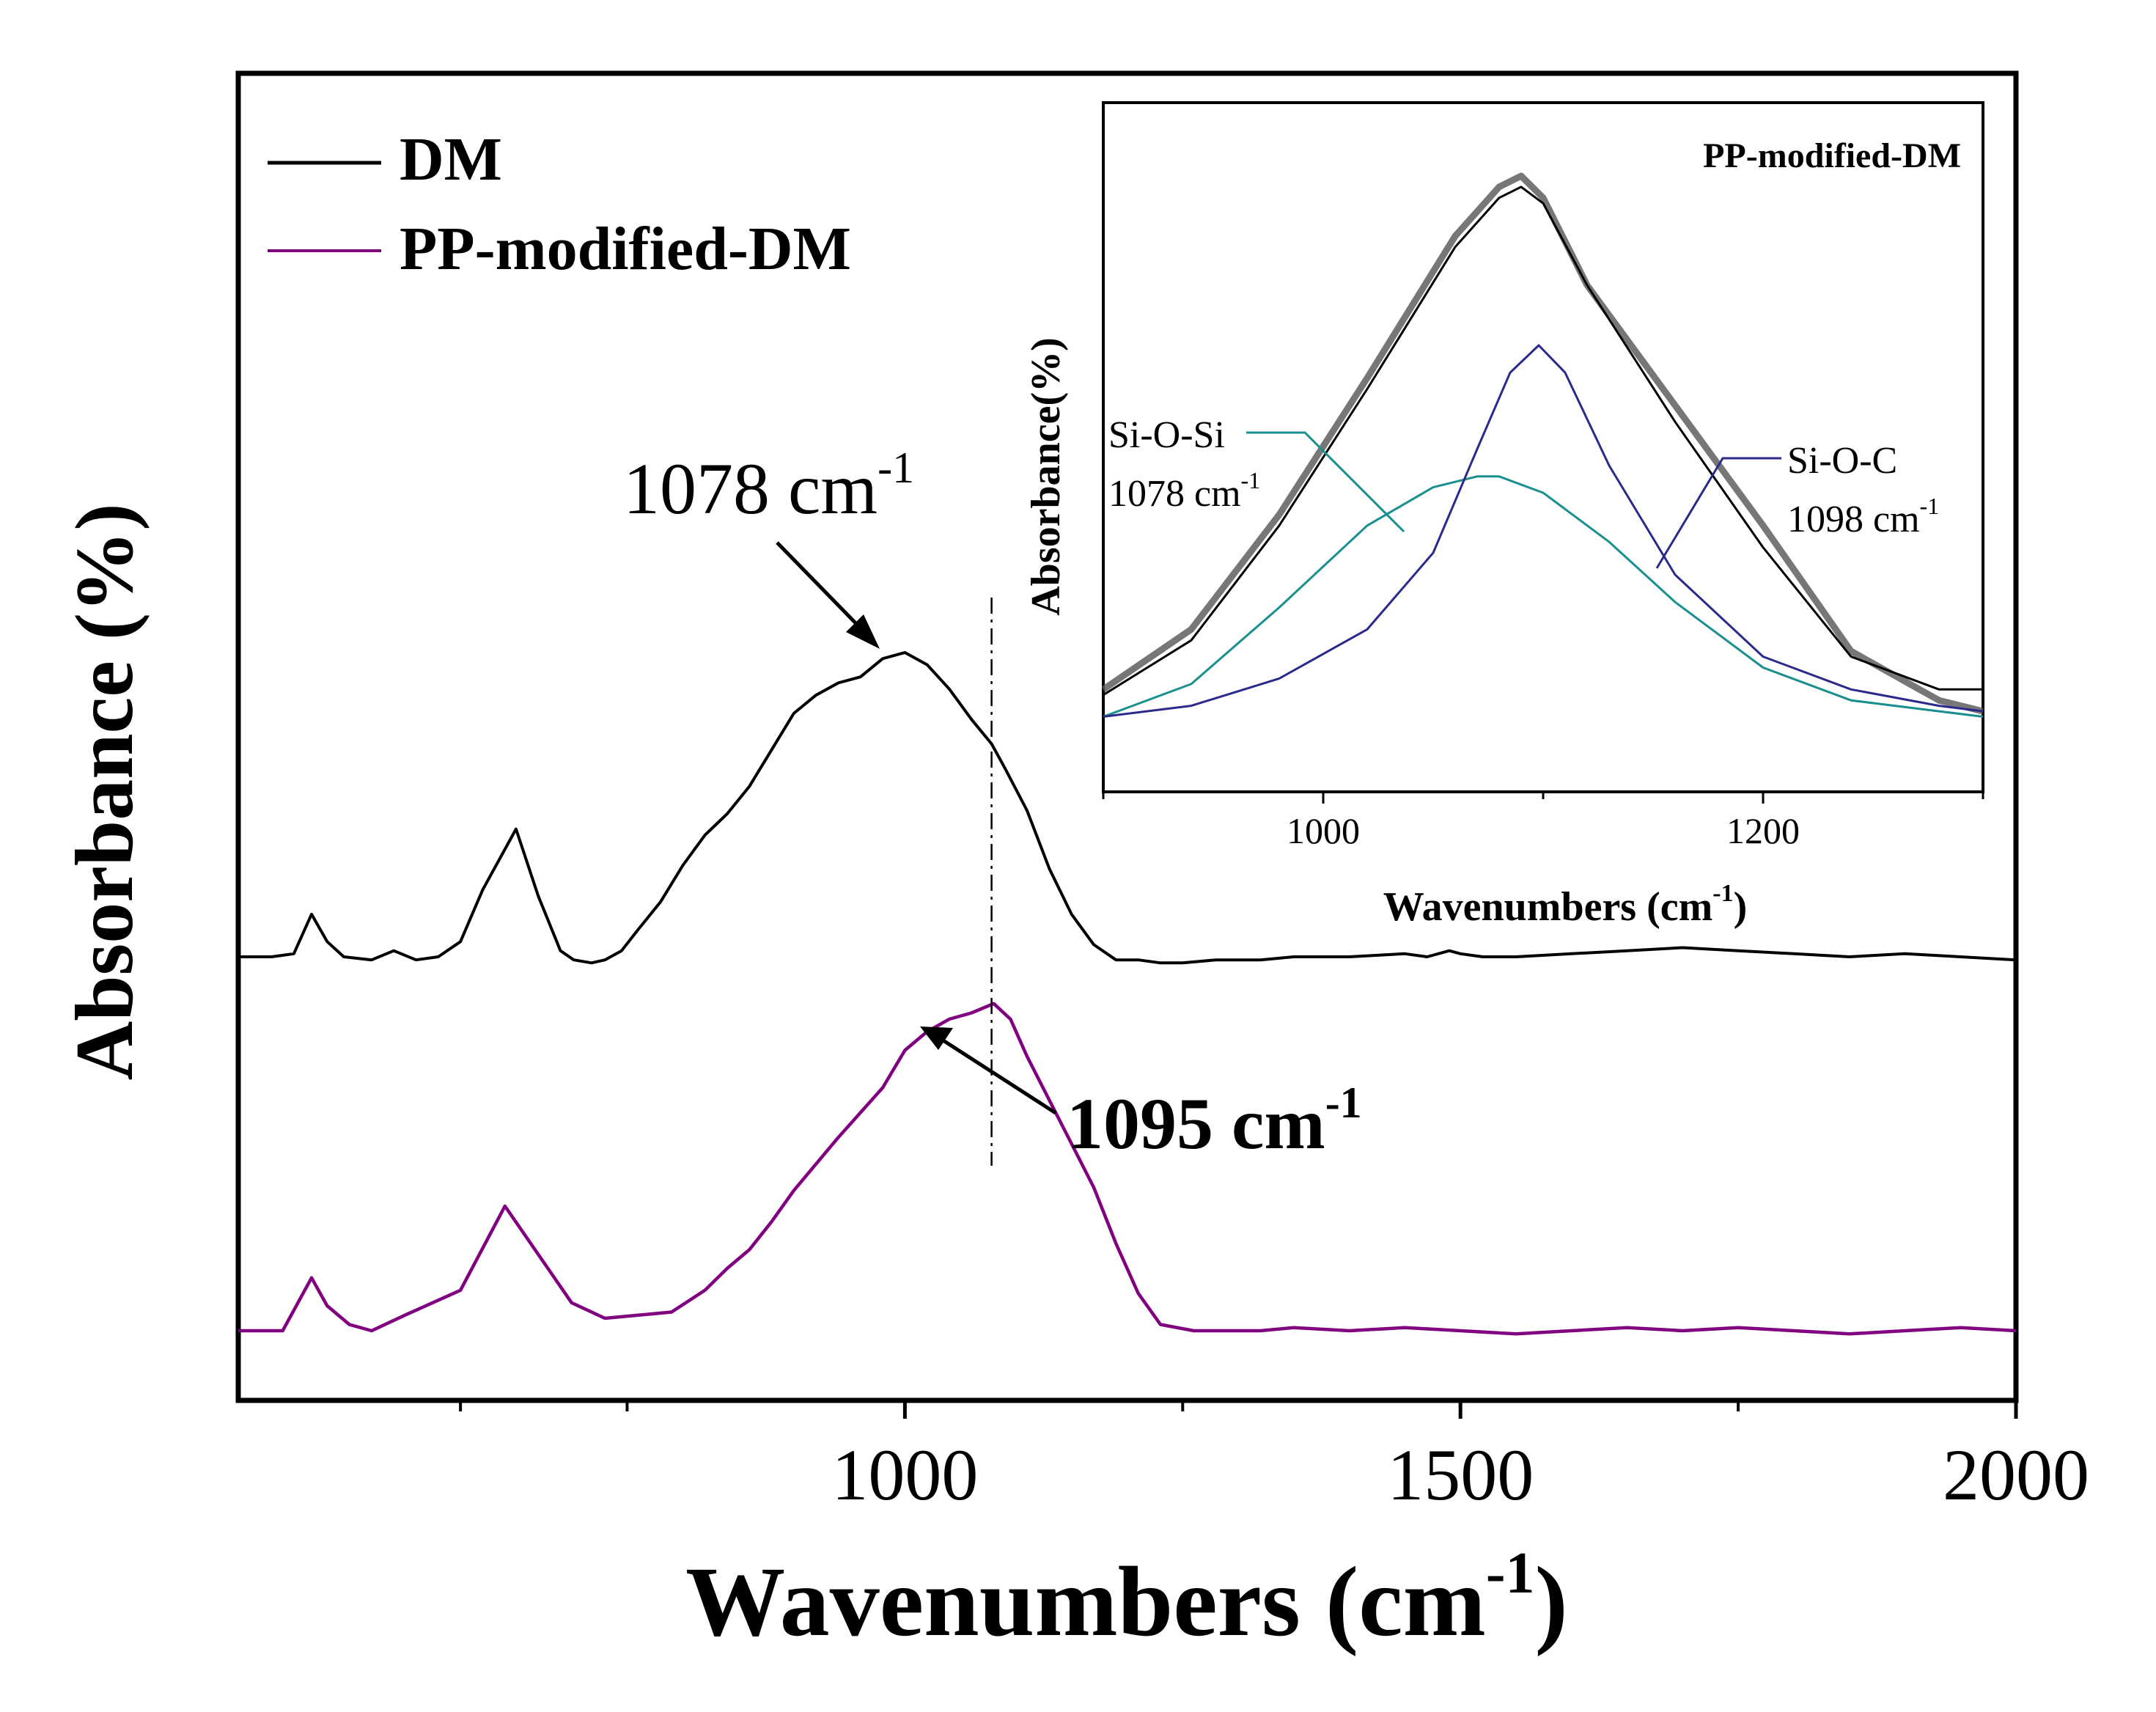 This screenshot has width=2156, height=1712. I want to click on inset-series-measured, so click(1542, 443).